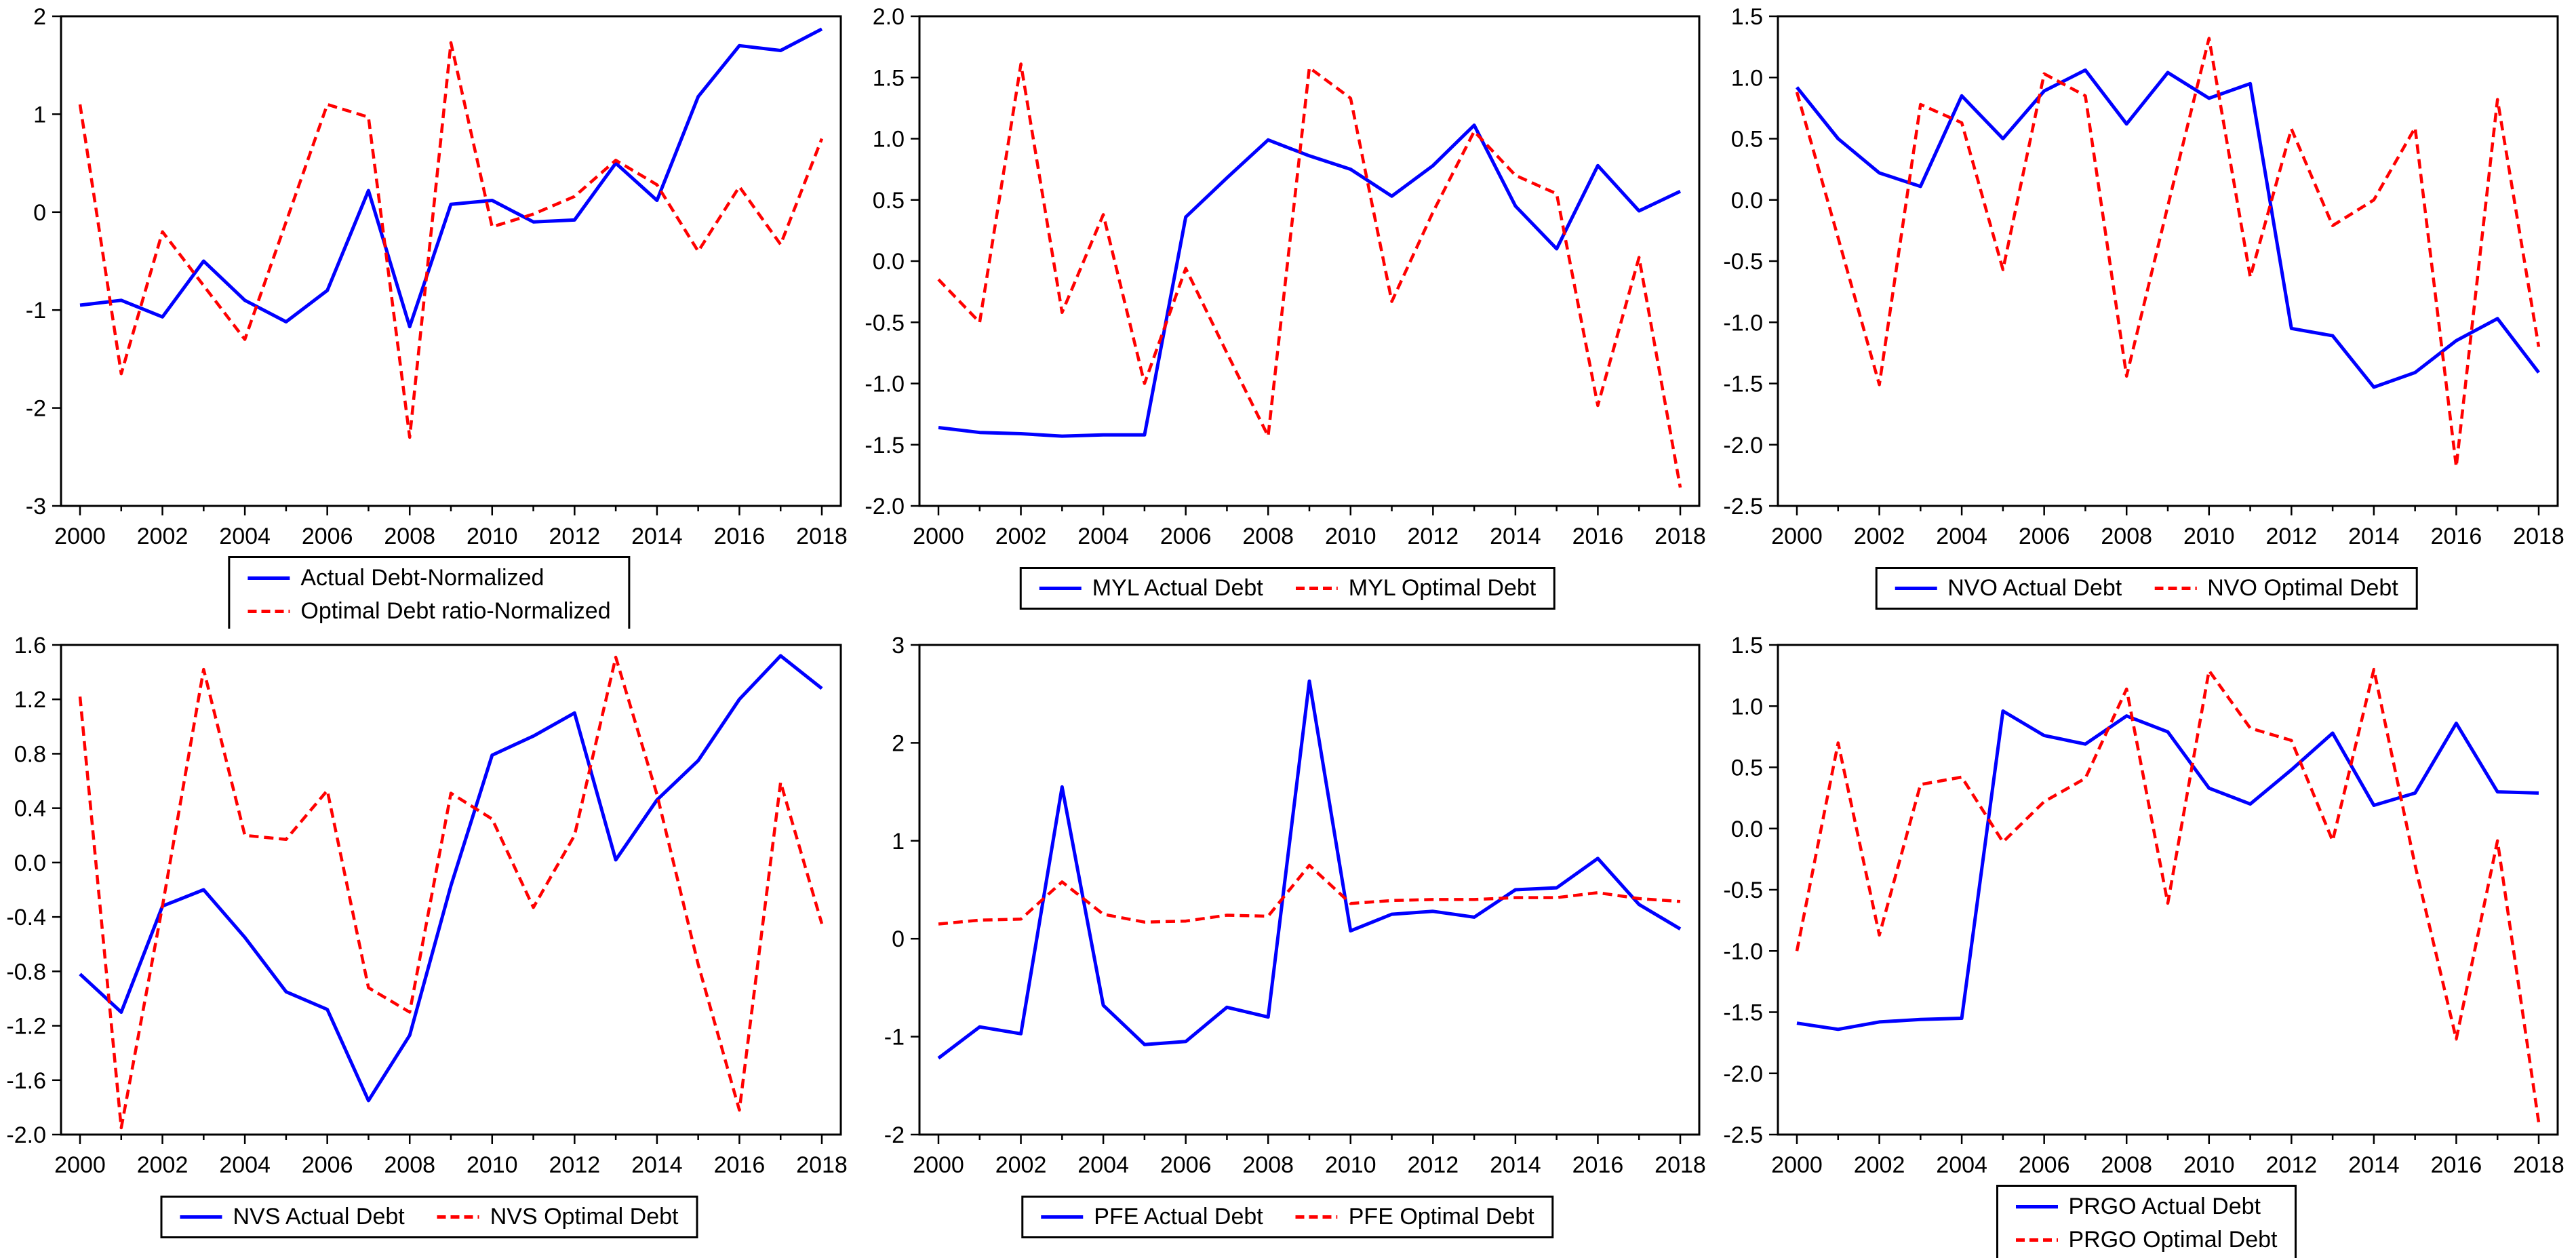  What do you see at coordinates (1177, 588) in the screenshot?
I see `legend-label: MYL Actual Debt` at bounding box center [1177, 588].